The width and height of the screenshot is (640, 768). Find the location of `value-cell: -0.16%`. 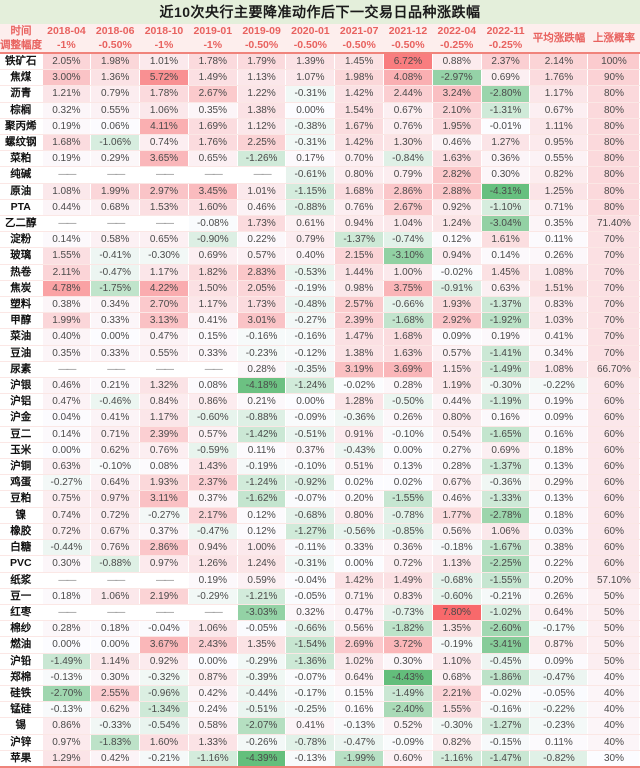

value-cell: -0.16% is located at coordinates (310, 337).